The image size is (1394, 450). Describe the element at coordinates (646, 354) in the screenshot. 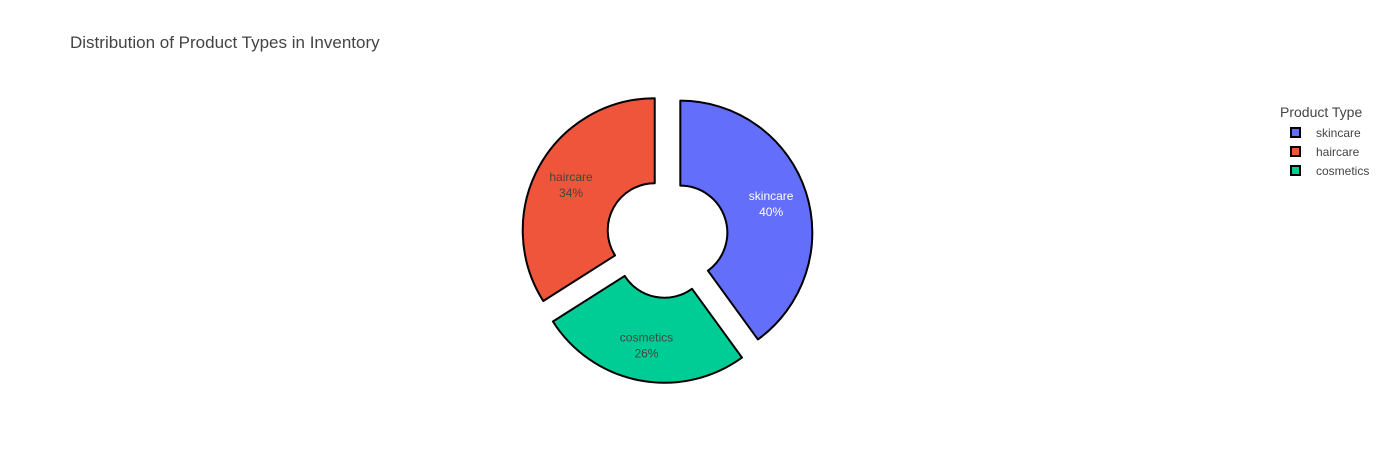

I see `slice-percent-cosmetics: 26%` at that location.